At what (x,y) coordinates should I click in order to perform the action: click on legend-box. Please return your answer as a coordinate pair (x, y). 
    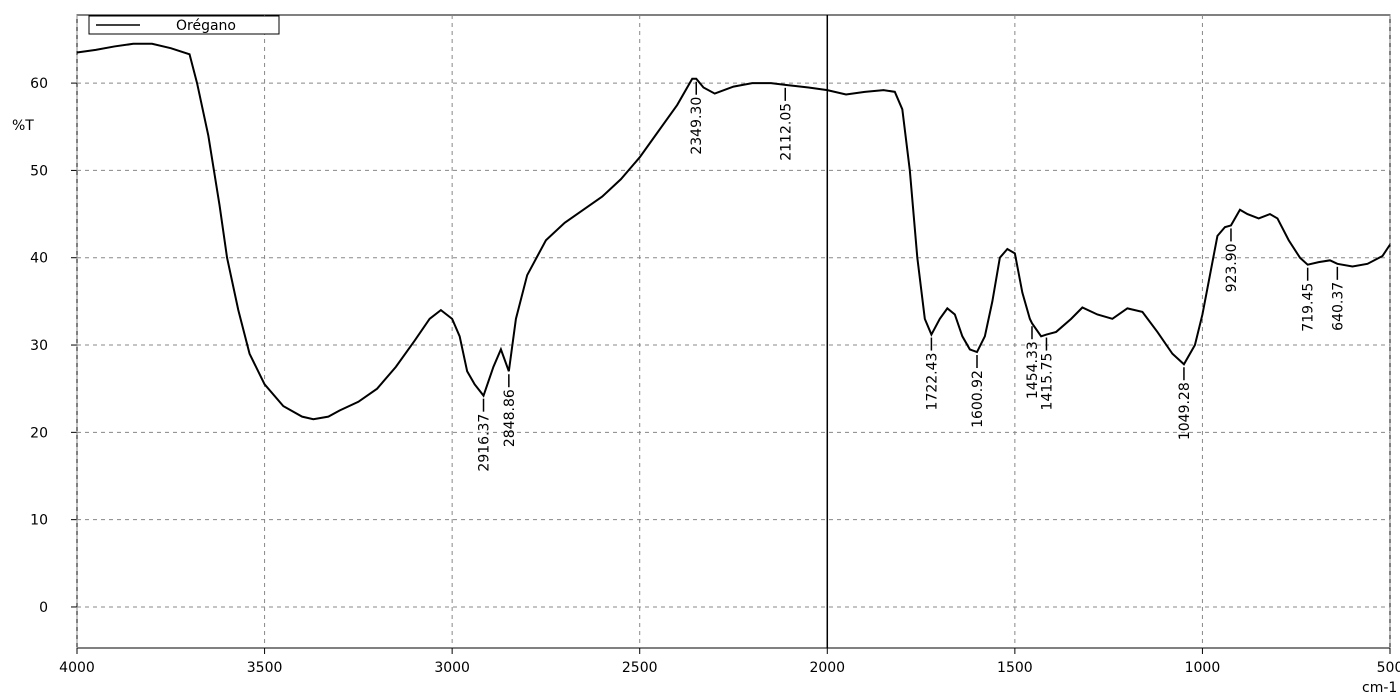
    Looking at the image, I should click on (184, 25).